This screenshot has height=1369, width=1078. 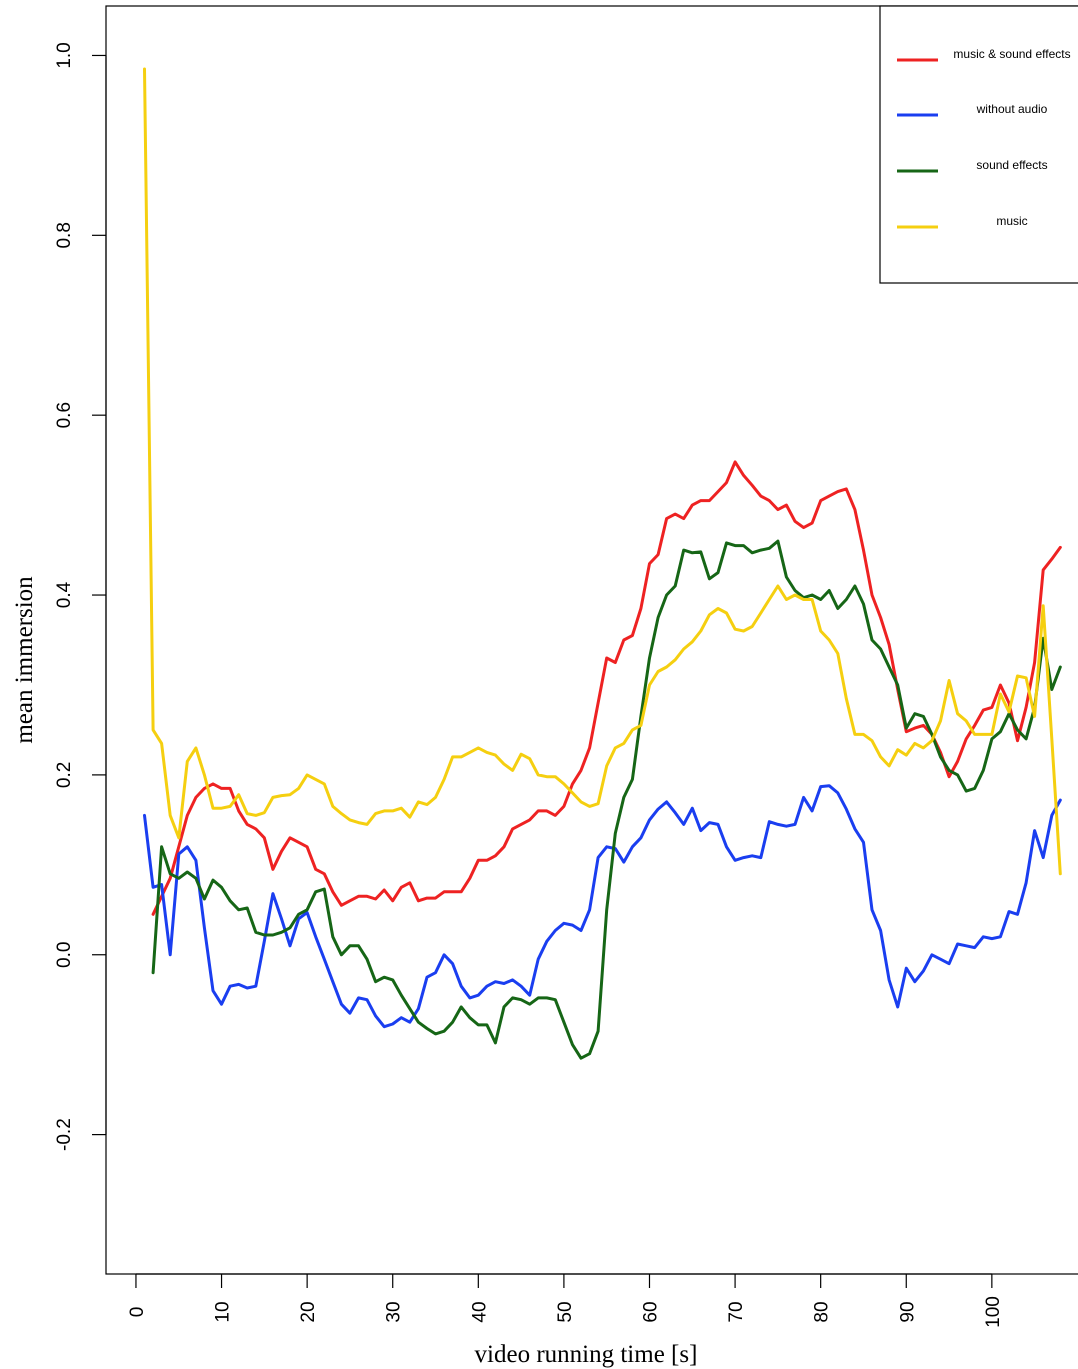 What do you see at coordinates (650, 1311) in the screenshot?
I see `x-tick-label: 60` at bounding box center [650, 1311].